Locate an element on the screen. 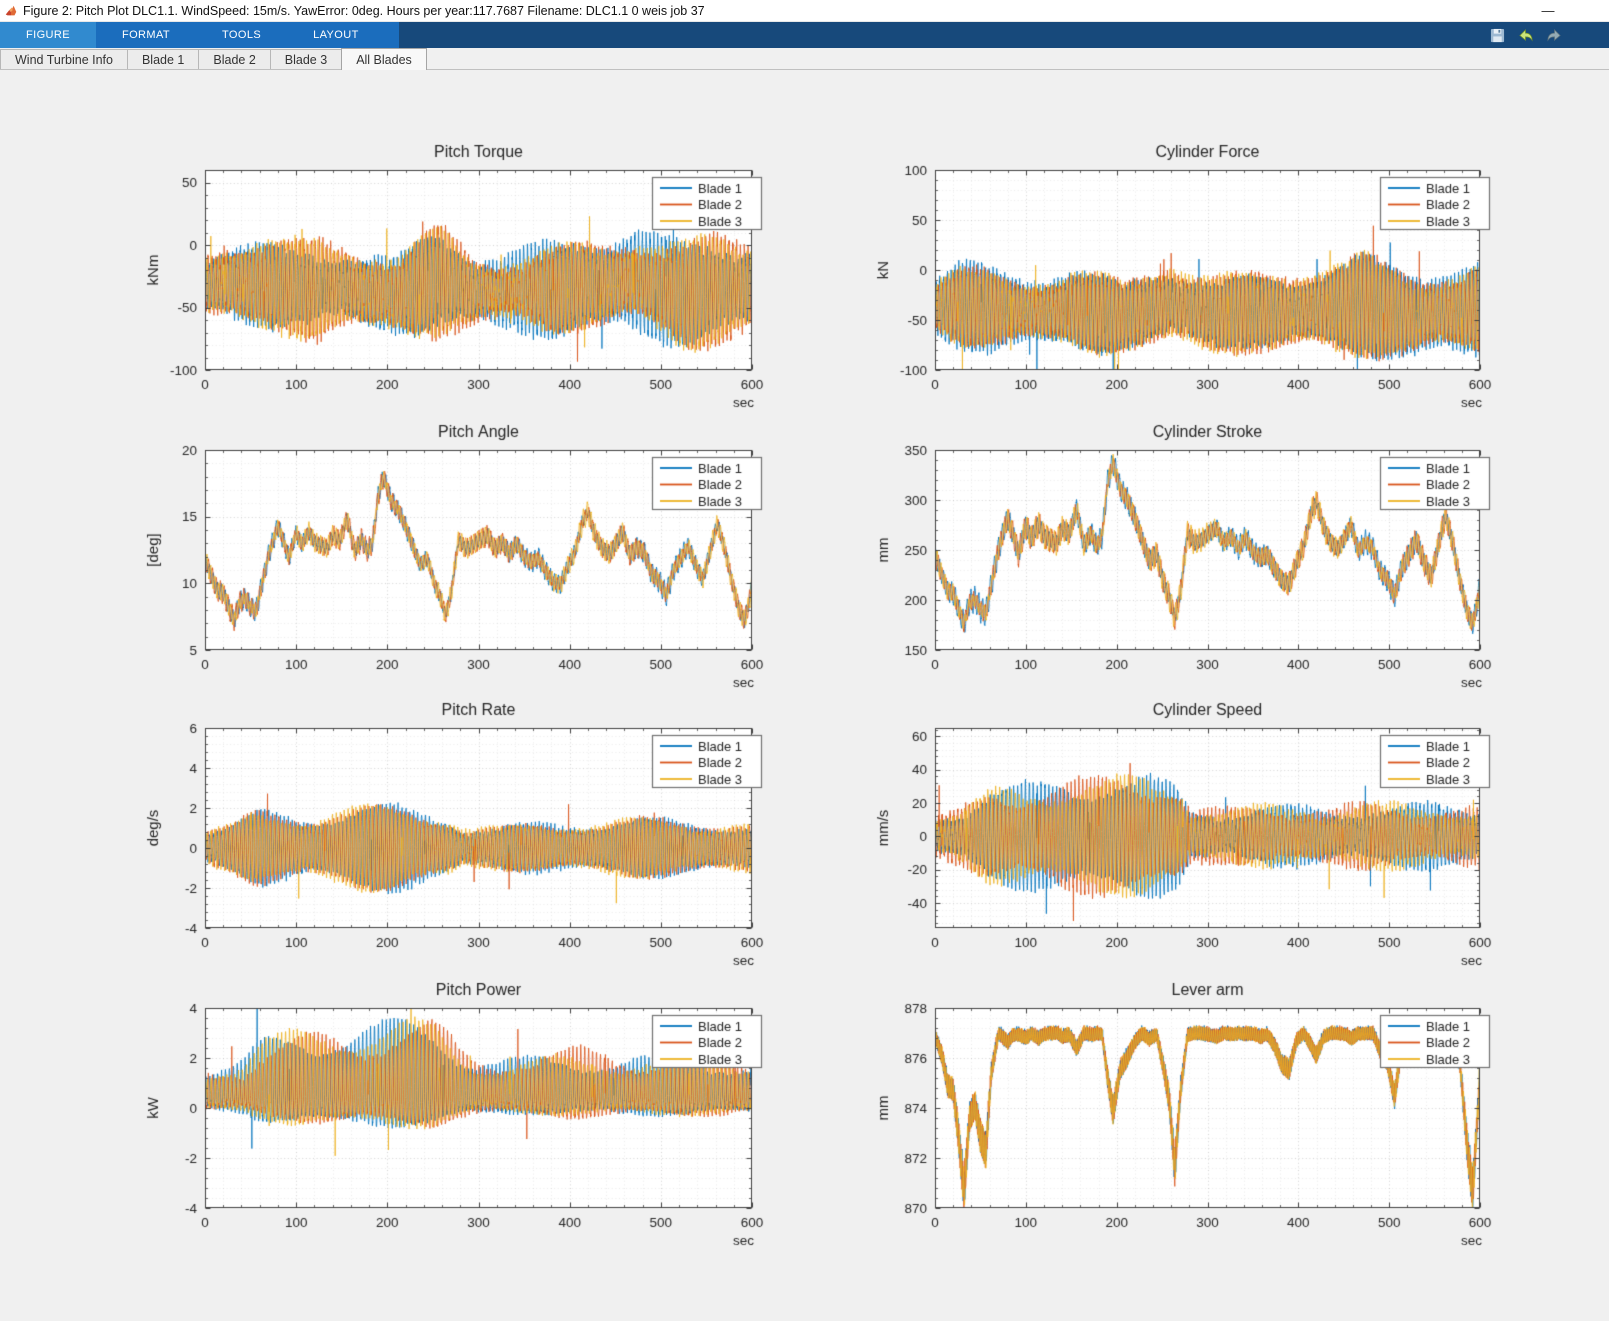 The width and height of the screenshot is (1609, 1321). chart-cylinder-speed is located at coordinates (1201, 824).